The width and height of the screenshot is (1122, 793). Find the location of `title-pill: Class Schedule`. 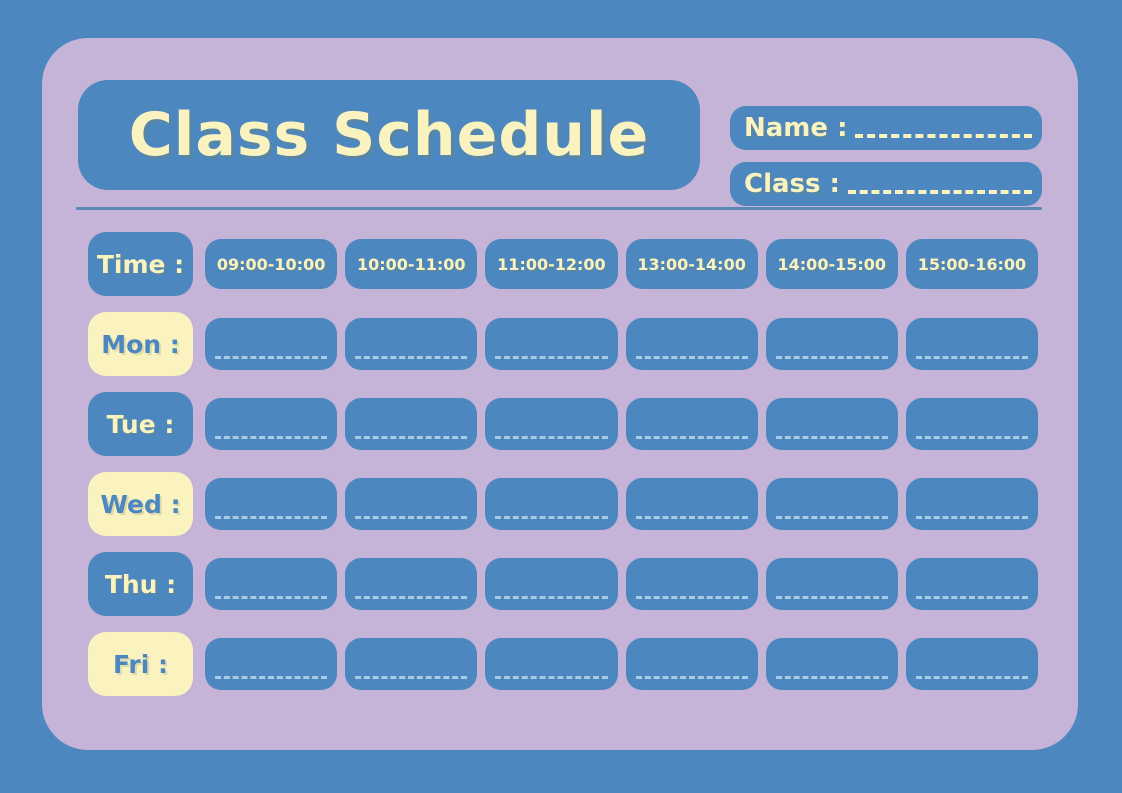

title-pill: Class Schedule is located at coordinates (389, 135).